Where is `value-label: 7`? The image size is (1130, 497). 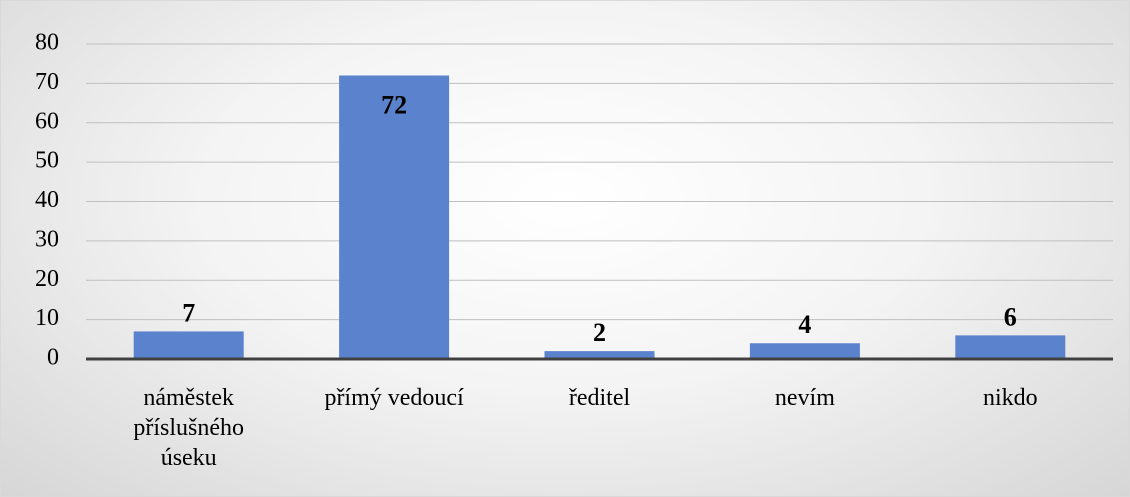
value-label: 7 is located at coordinates (188, 312).